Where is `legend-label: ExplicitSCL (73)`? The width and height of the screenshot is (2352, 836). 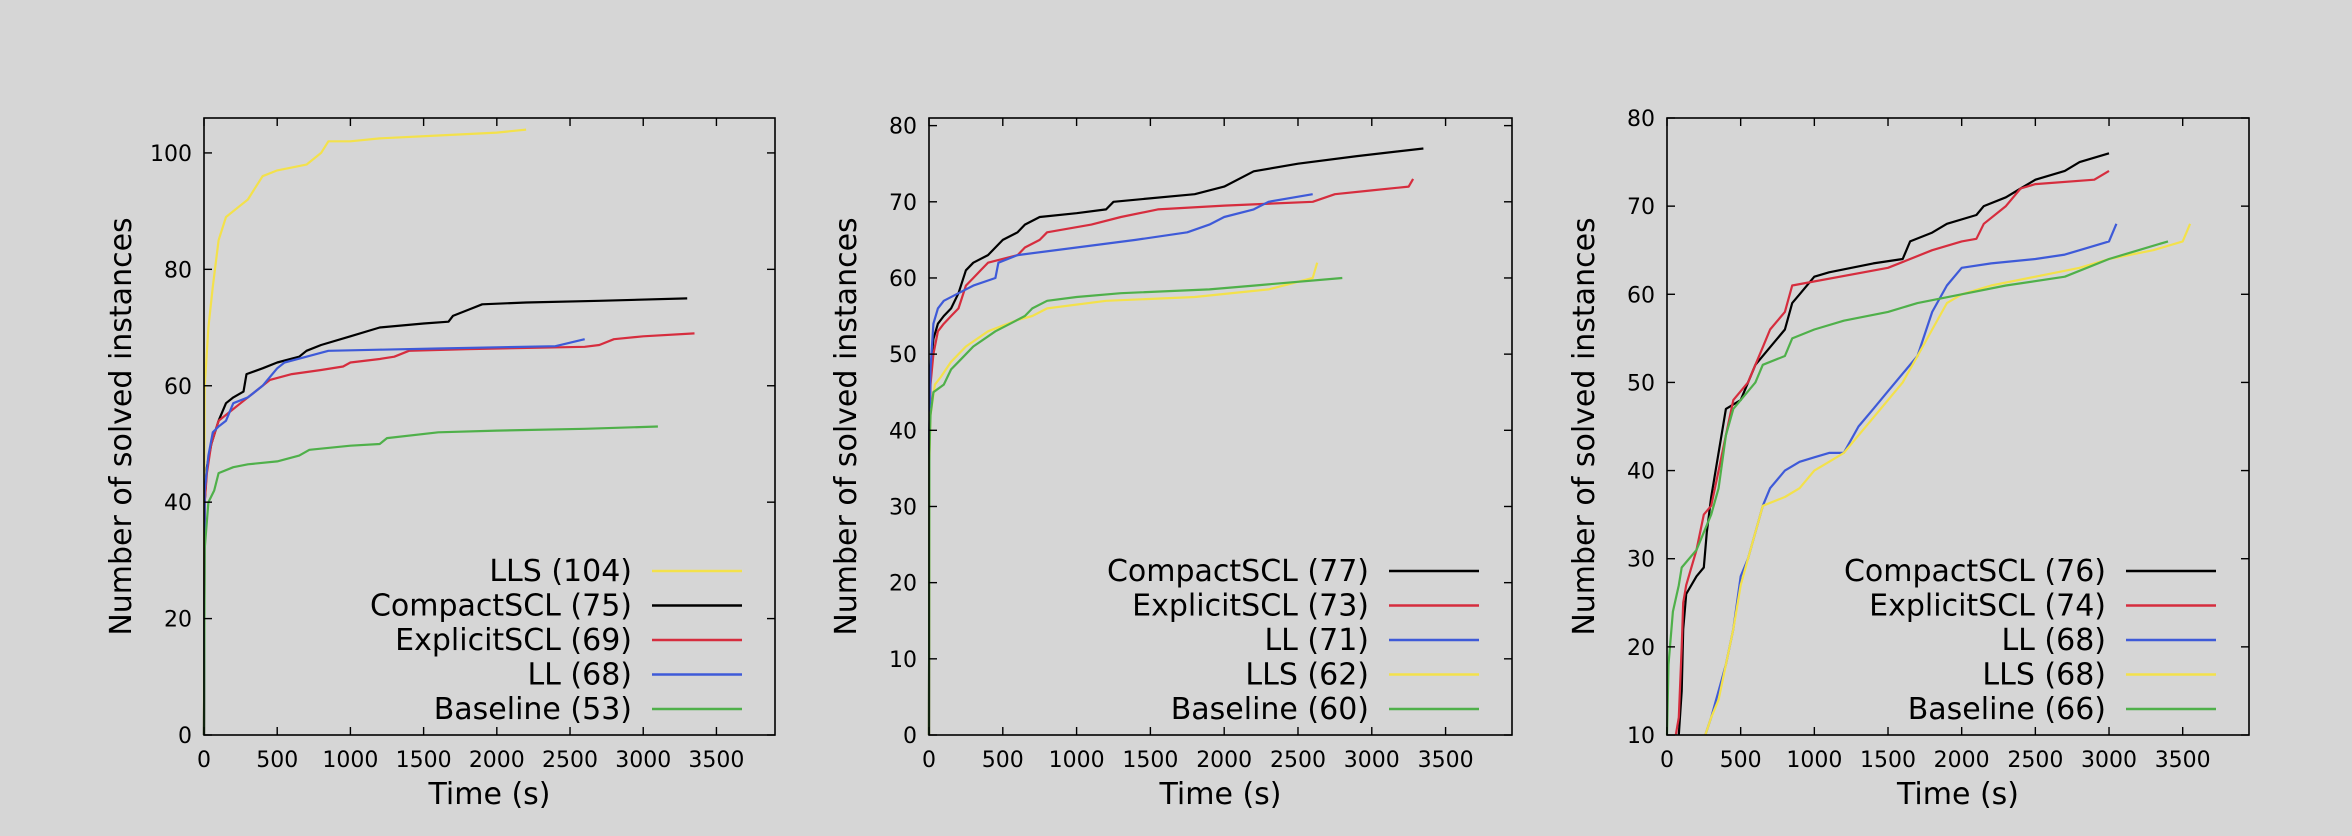 legend-label: ExplicitSCL (73) is located at coordinates (1250, 606).